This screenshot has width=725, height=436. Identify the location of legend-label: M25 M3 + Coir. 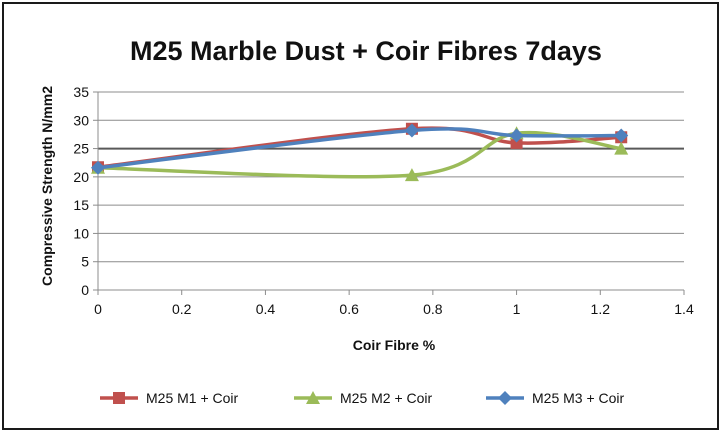
(578, 398).